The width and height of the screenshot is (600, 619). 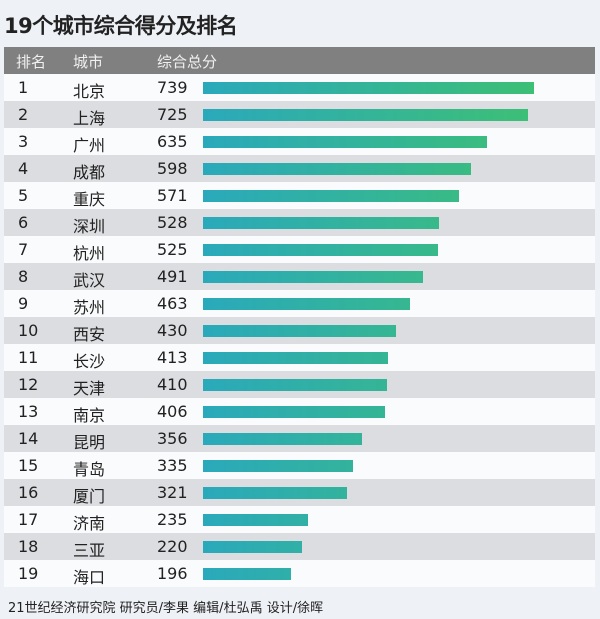 I want to click on rank-label: 1, so click(x=23, y=87).